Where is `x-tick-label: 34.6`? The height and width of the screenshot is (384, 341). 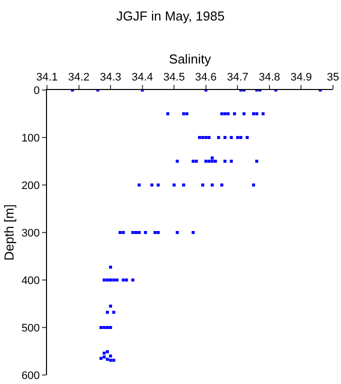 x-tick-label: 34.6 is located at coordinates (206, 78).